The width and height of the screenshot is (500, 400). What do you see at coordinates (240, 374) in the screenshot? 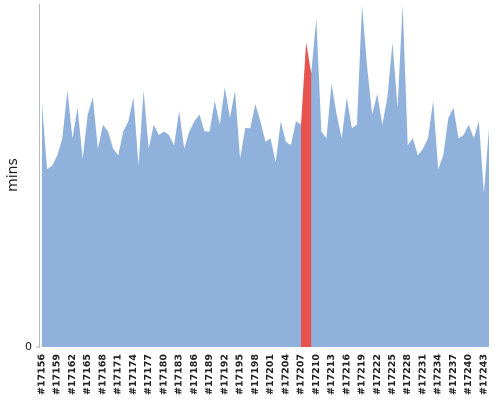
I see `x-tick-label: #17195` at bounding box center [240, 374].